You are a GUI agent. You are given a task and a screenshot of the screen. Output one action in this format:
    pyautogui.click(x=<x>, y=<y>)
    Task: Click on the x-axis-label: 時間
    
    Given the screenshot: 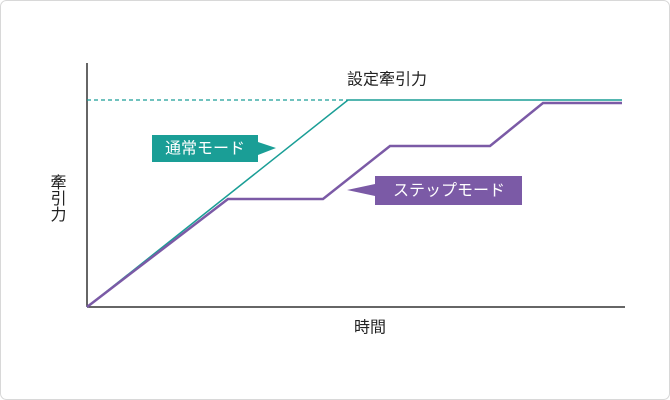 What is the action you would take?
    pyautogui.click(x=370, y=327)
    